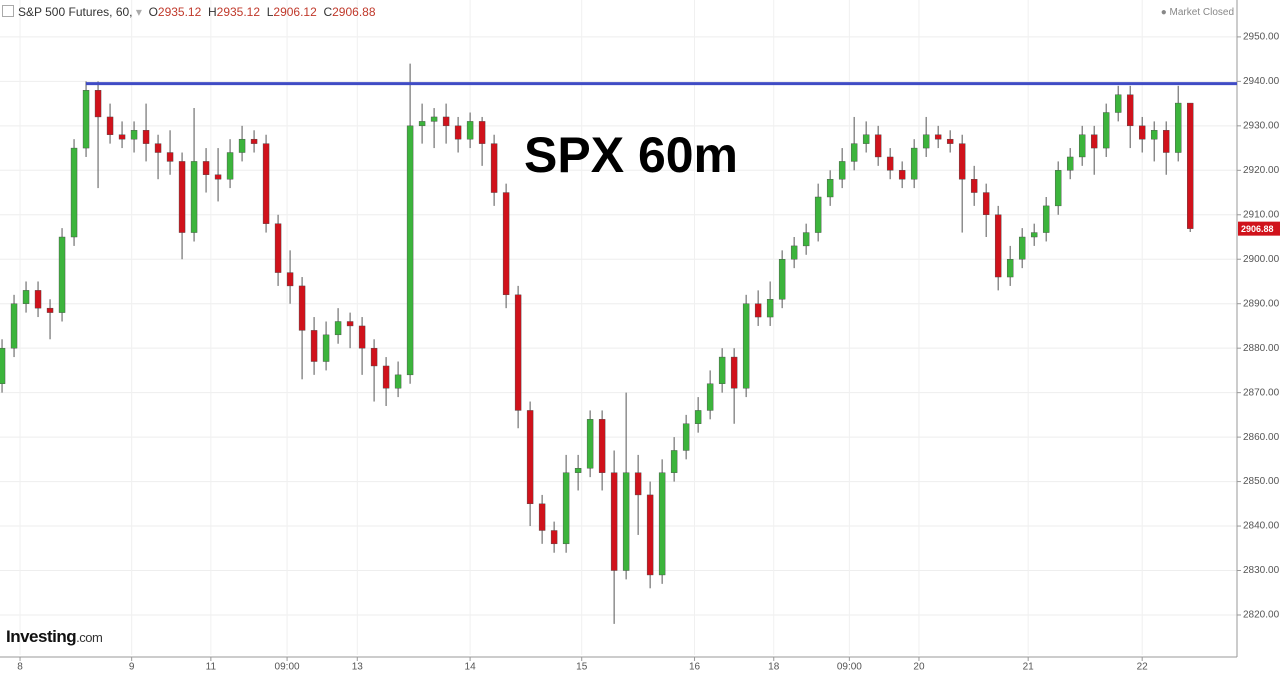  What do you see at coordinates (1029, 667) in the screenshot?
I see `x-tick-label: 21` at bounding box center [1029, 667].